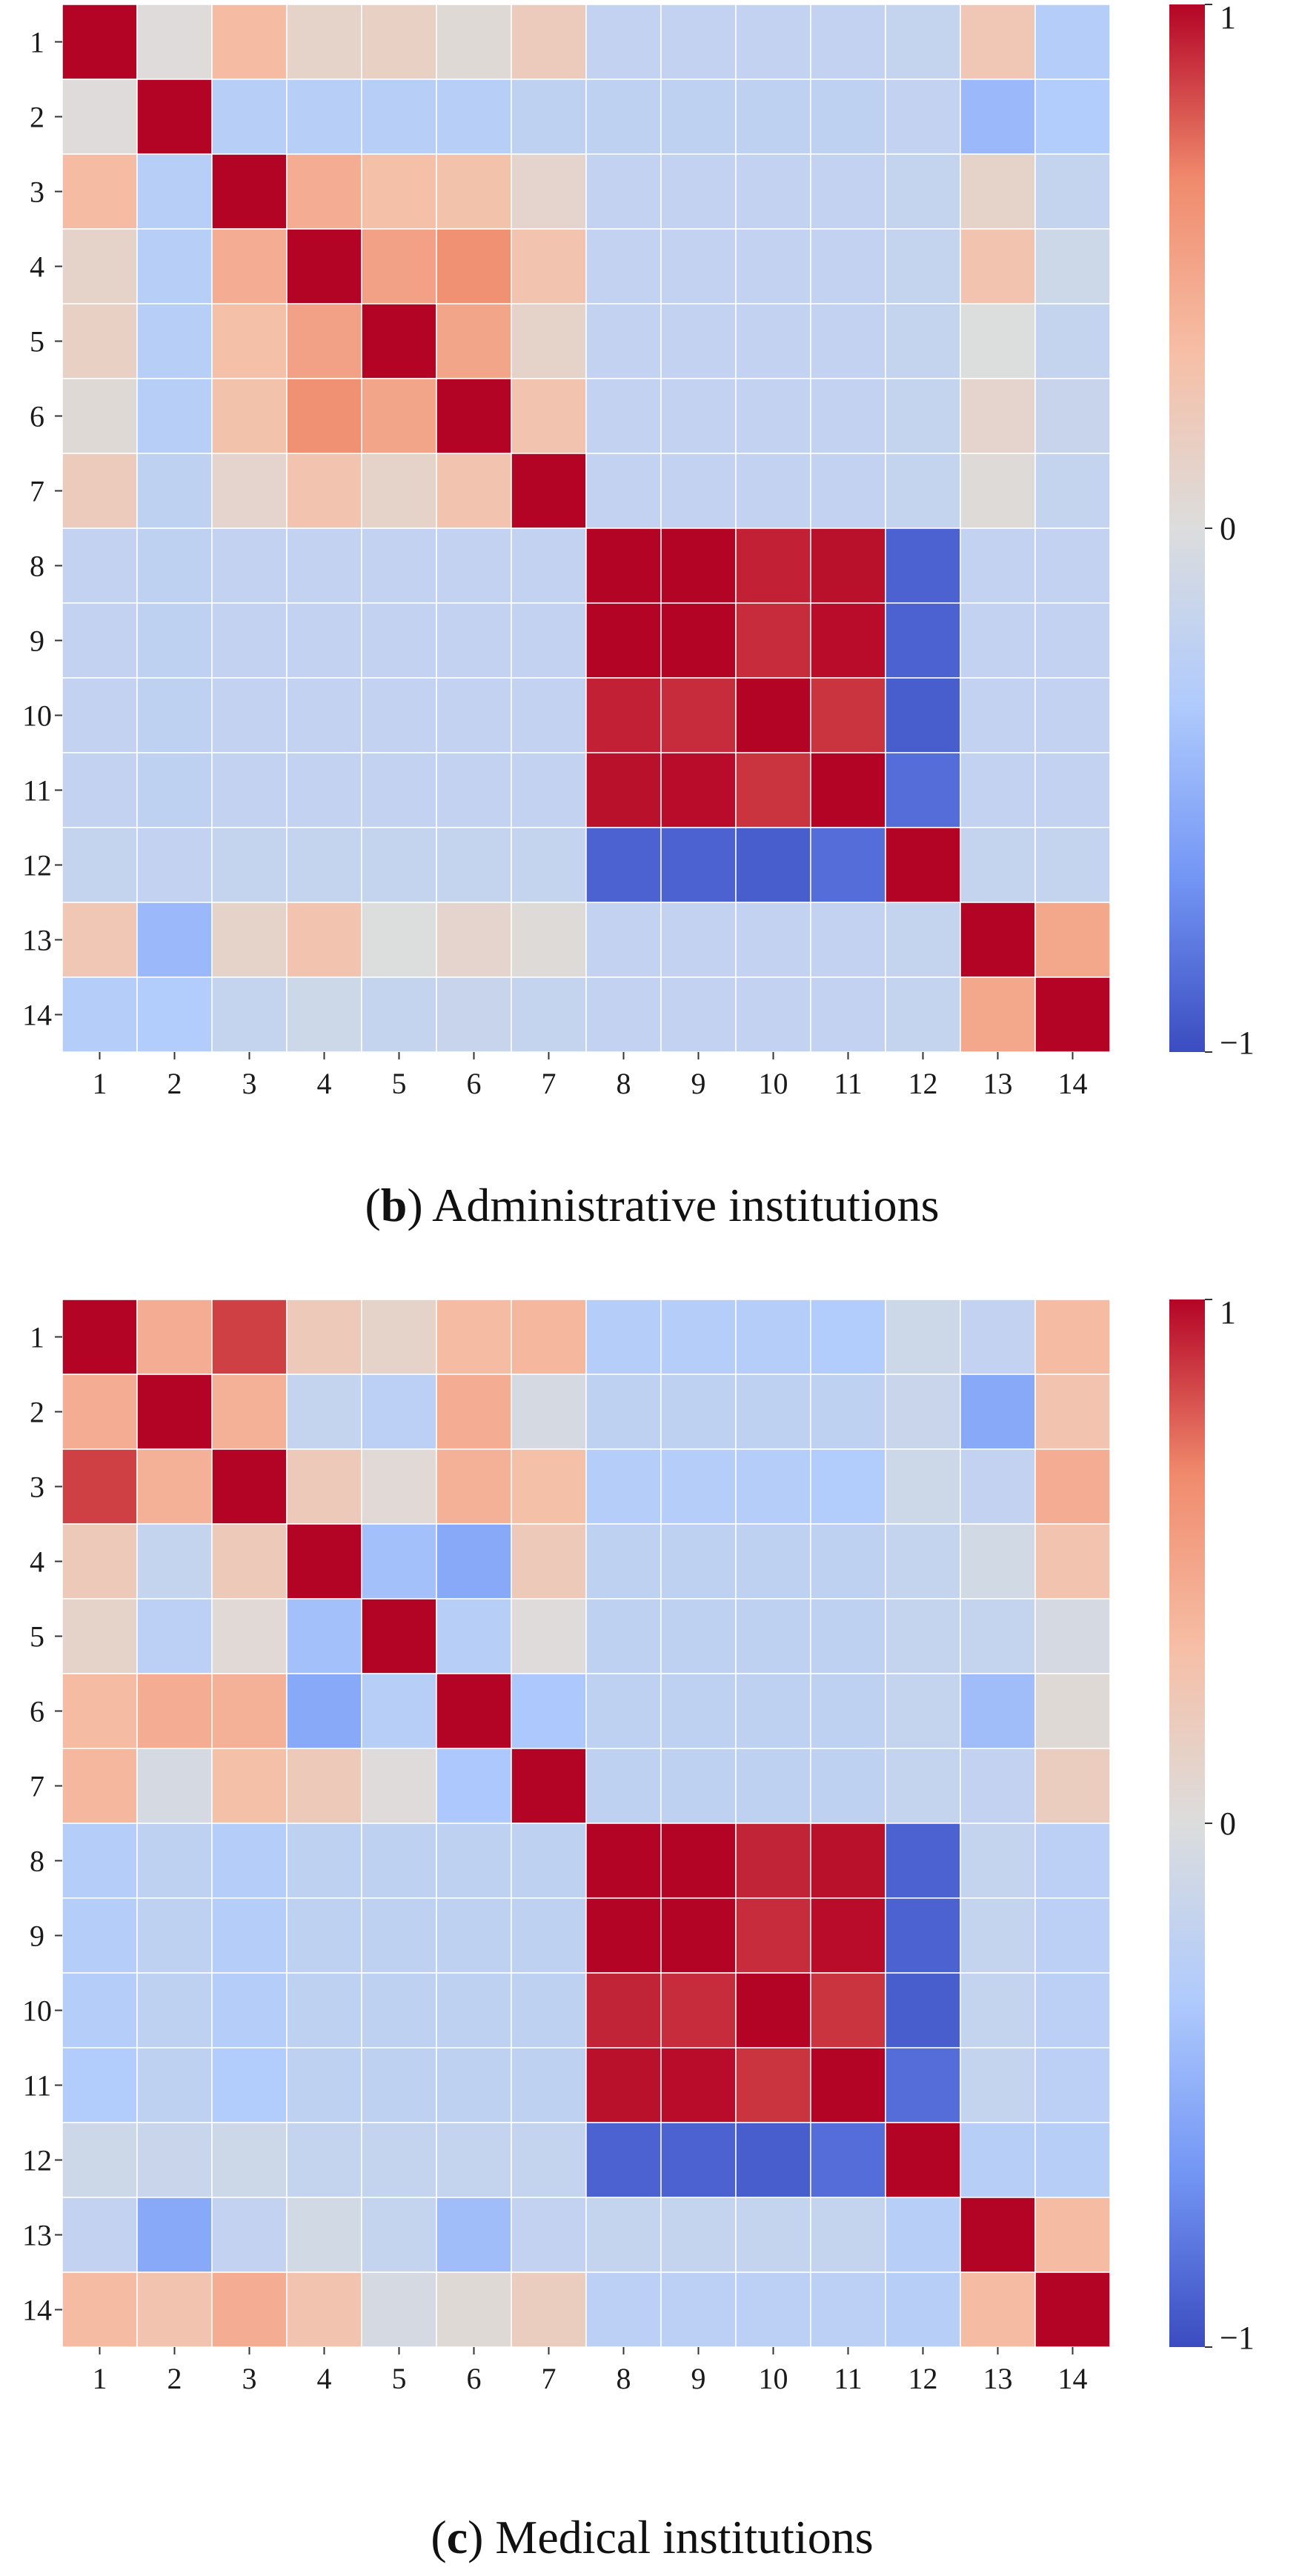  I want to click on heatmap-cell-r2-c2, so click(174, 117).